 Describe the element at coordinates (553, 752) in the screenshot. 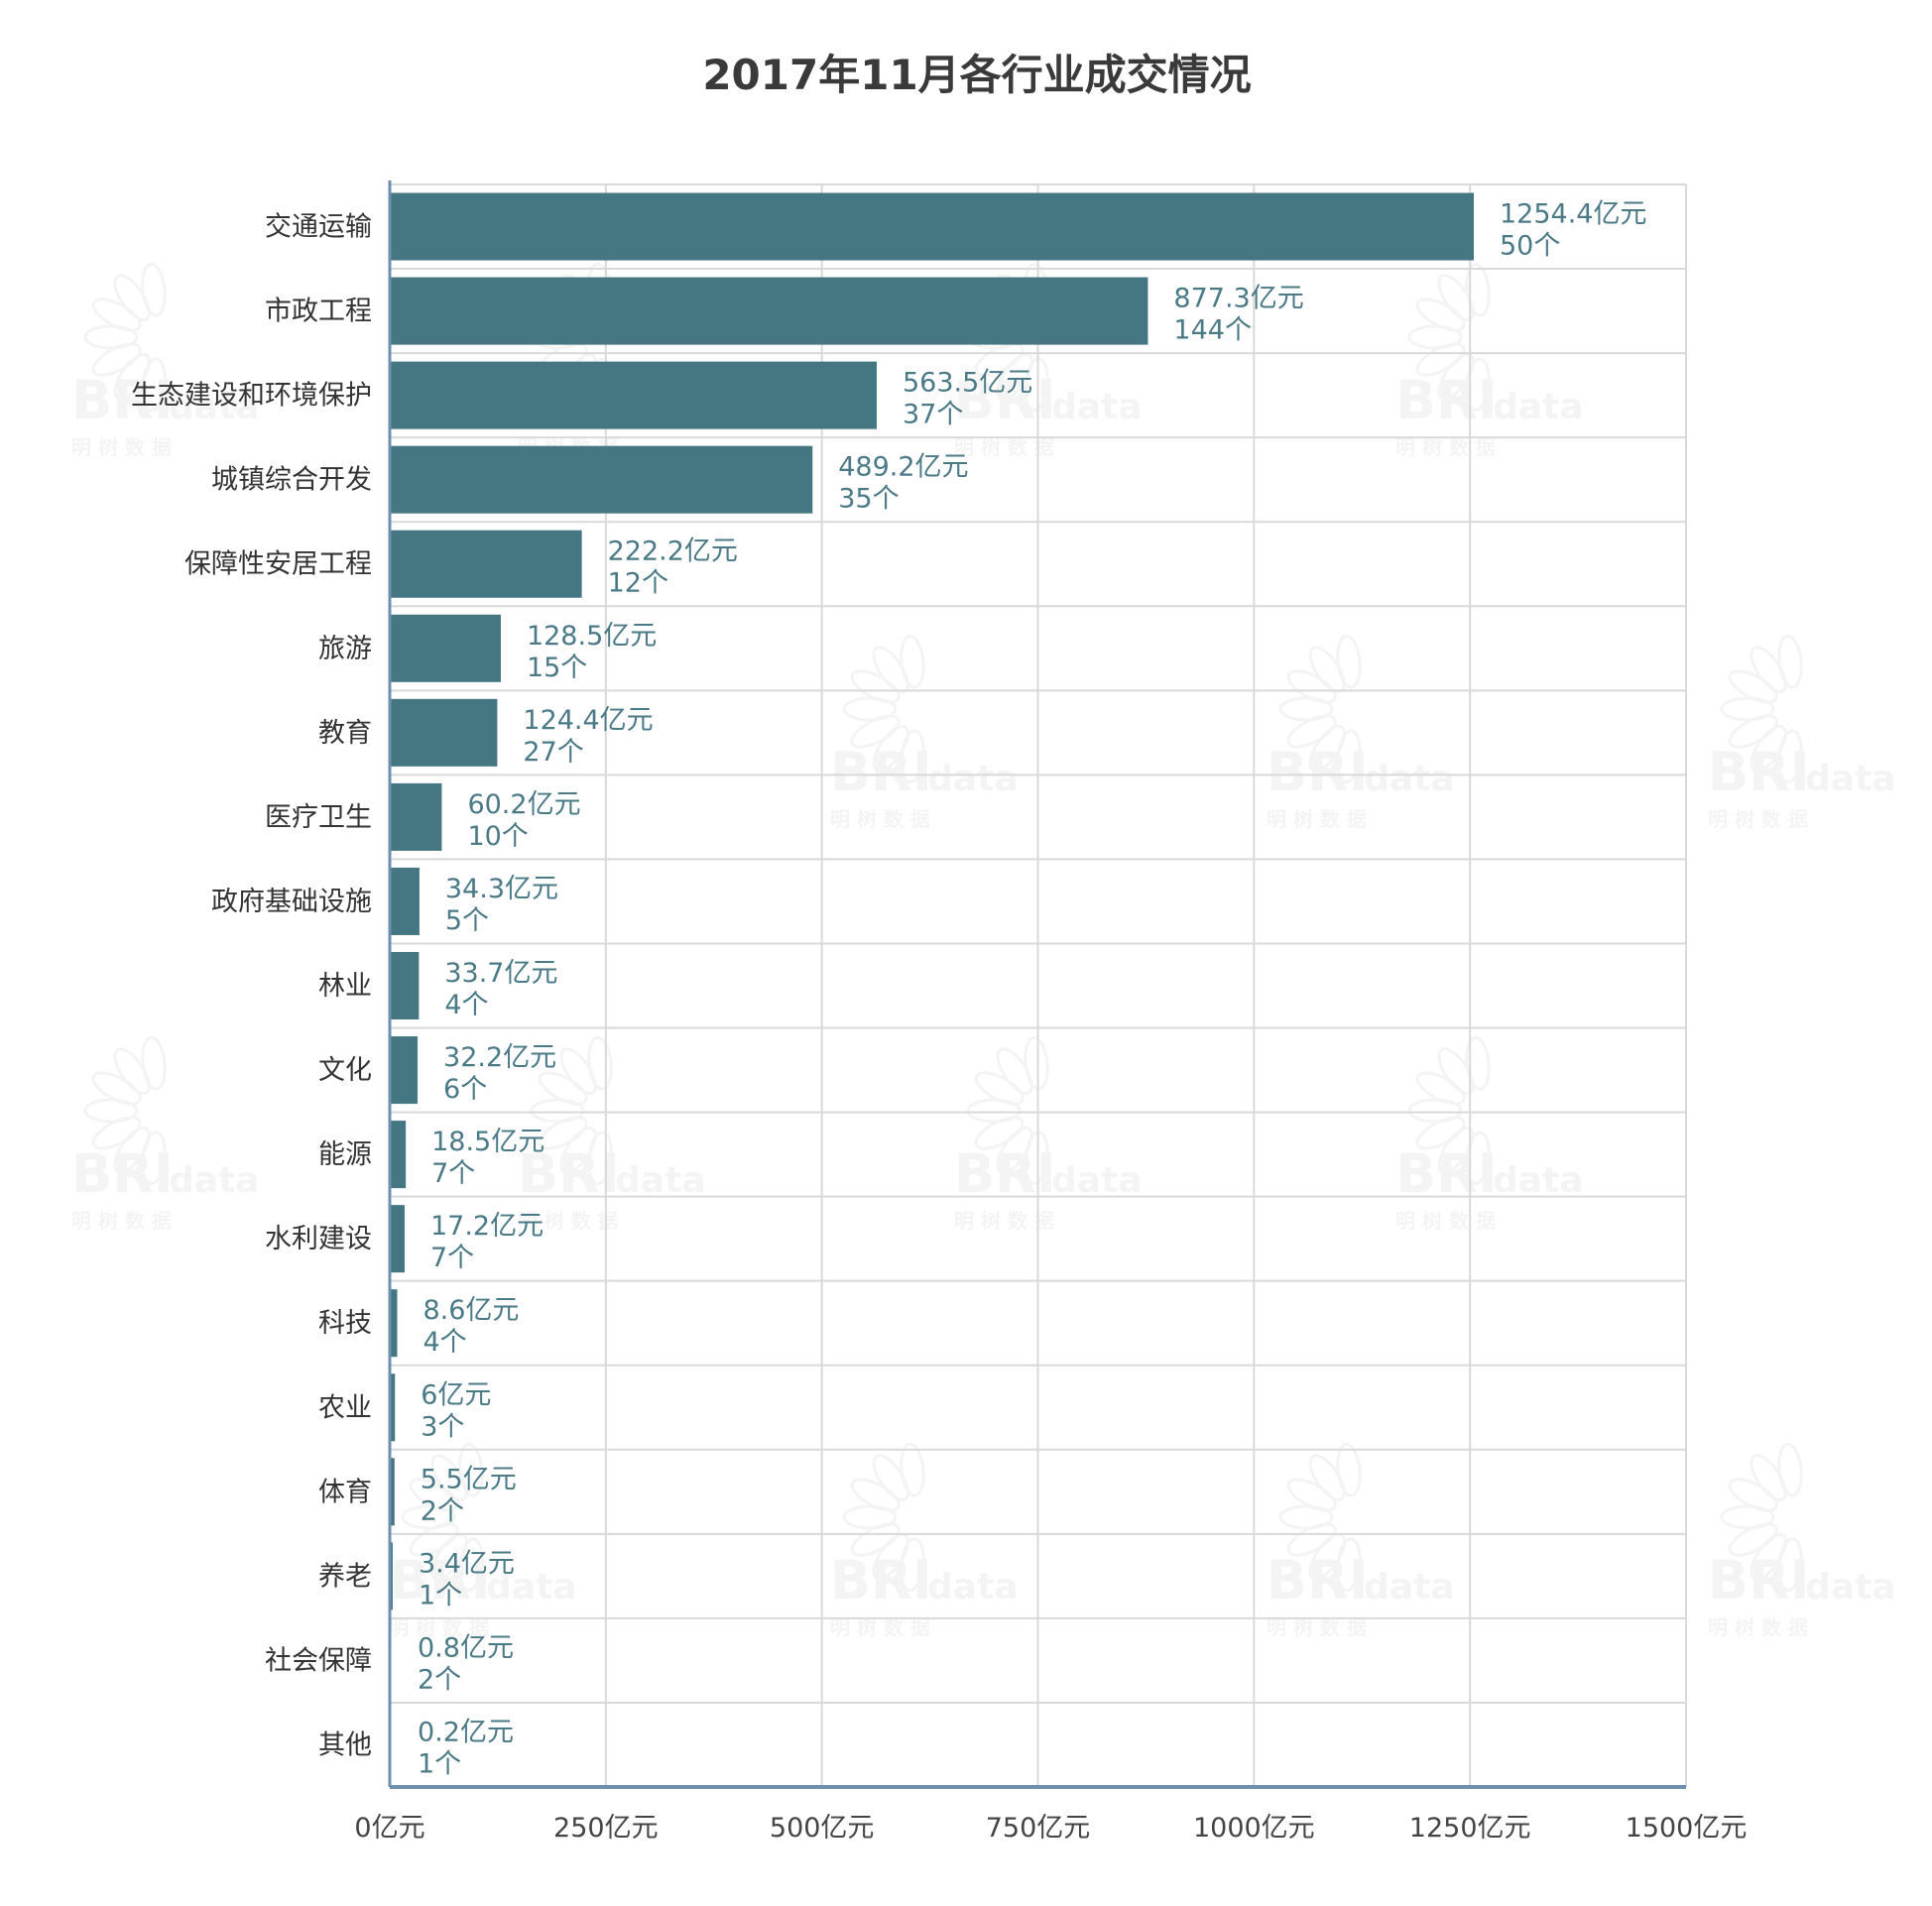

I see `count-label: 27个` at that location.